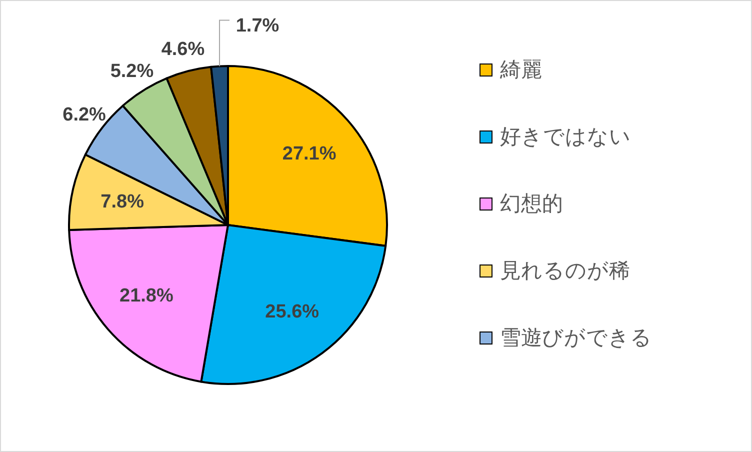 Image resolution: width=752 pixels, height=452 pixels. I want to click on data-label: 1.7%, so click(258, 26).